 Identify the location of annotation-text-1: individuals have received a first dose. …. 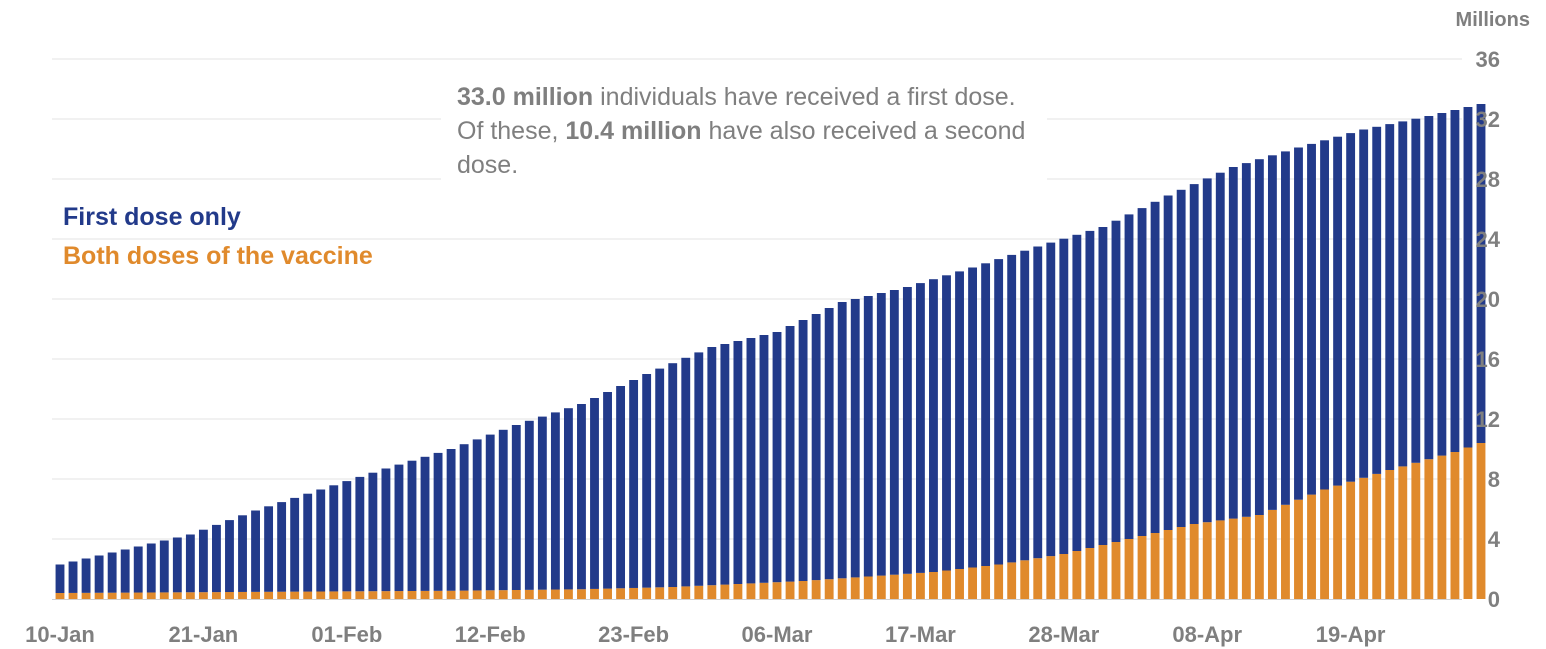
(736, 114).